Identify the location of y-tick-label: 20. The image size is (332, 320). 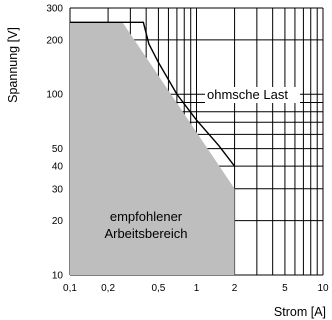
(58, 221).